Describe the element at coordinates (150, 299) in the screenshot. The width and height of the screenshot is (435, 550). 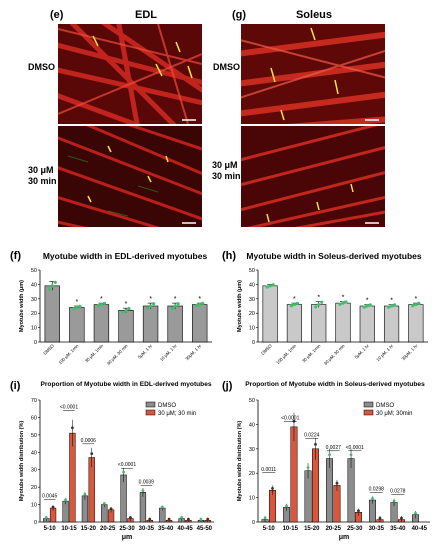
I see `chart-f-sig-star: *` at that location.